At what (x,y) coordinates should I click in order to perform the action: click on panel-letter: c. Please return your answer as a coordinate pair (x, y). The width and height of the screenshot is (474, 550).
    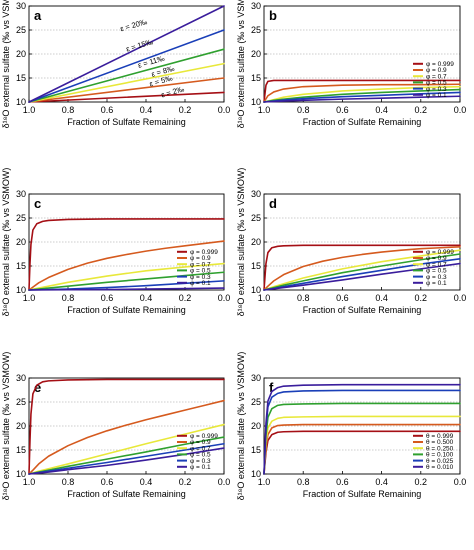
    Looking at the image, I should click on (37, 203).